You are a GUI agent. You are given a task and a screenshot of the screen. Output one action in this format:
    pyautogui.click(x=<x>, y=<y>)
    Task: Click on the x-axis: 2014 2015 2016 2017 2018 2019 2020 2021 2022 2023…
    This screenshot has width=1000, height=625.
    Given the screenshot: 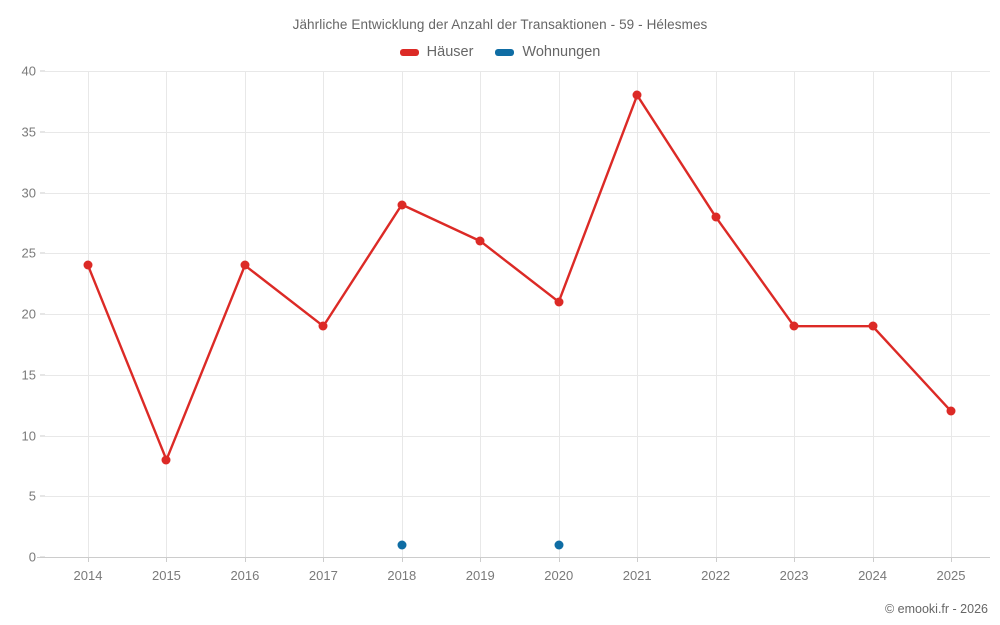 What is the action you would take?
    pyautogui.click(x=517, y=574)
    